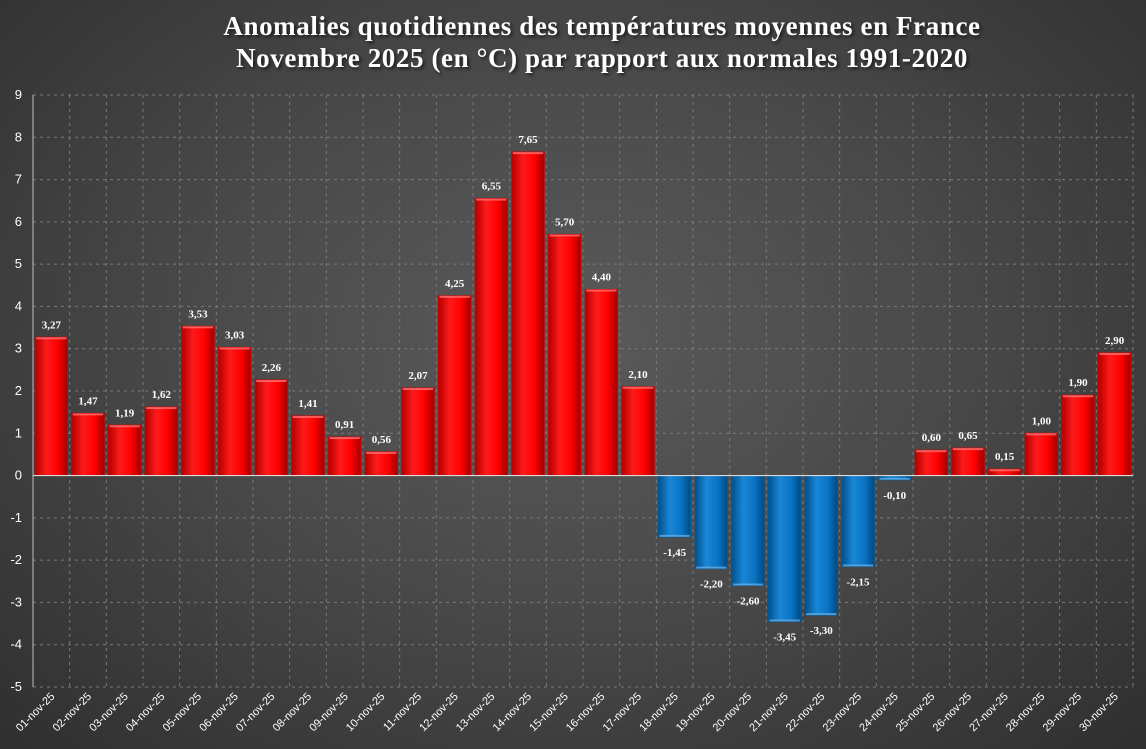 Image resolution: width=1146 pixels, height=749 pixels. Describe the element at coordinates (932, 438) in the screenshot. I see `data-label: 0,60` at that location.